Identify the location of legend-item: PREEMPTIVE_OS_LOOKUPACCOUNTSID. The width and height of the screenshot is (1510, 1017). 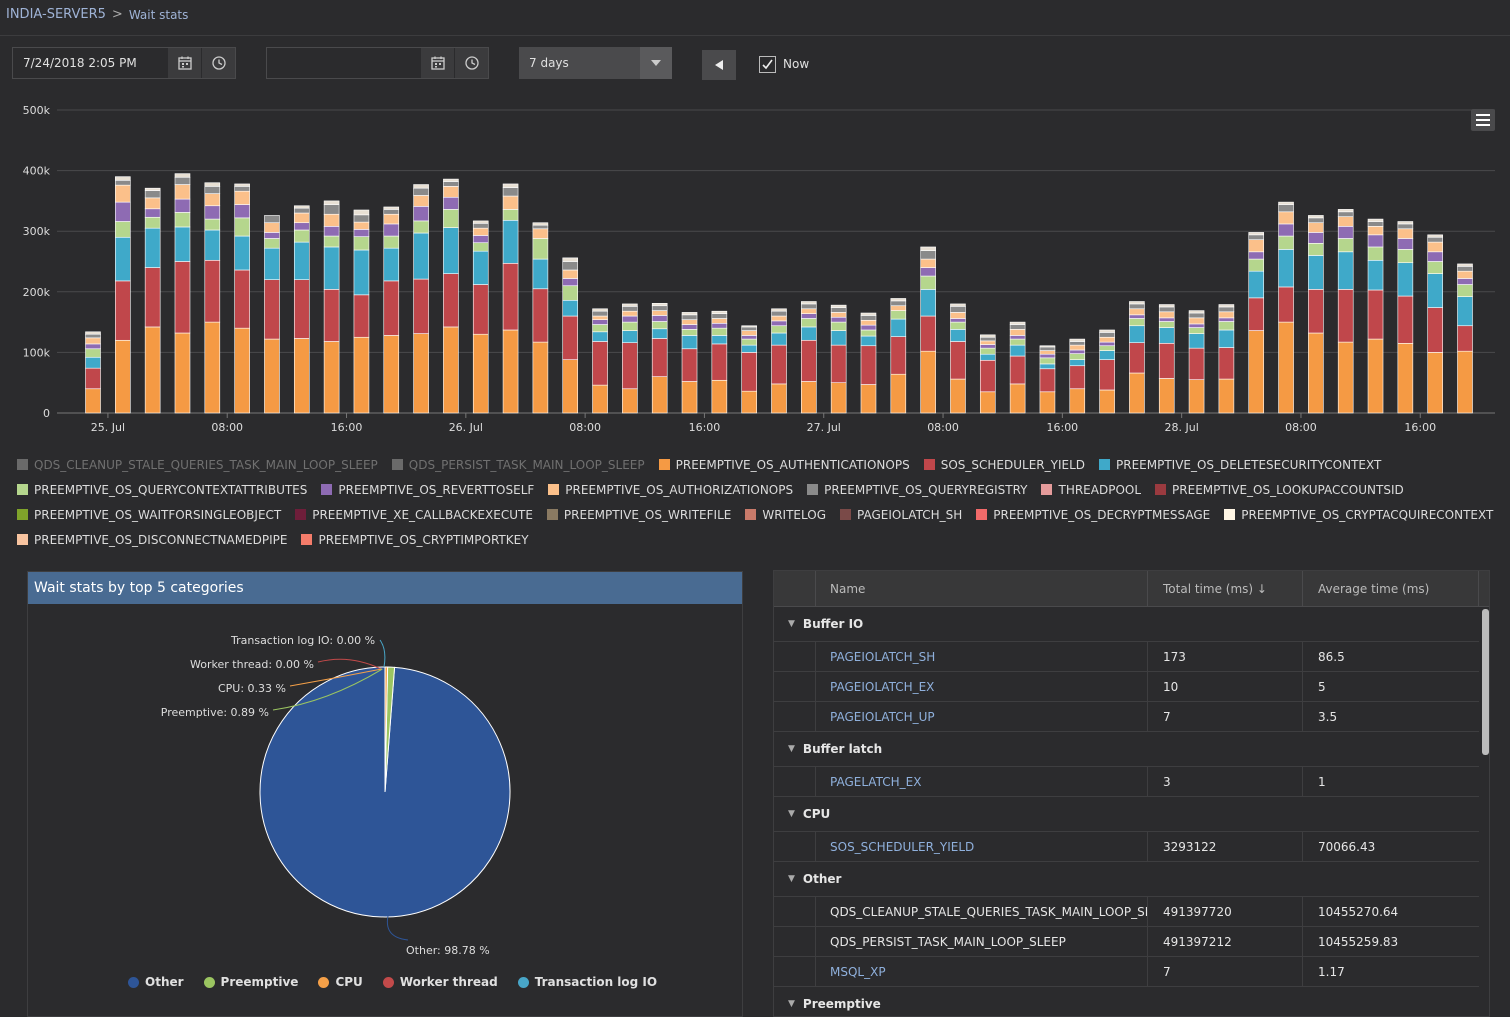
(1279, 490).